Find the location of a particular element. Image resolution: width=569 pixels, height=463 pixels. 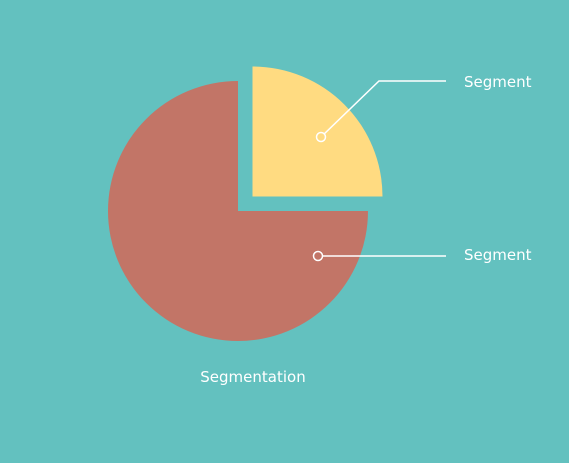

callout-segment-large: Segment is located at coordinates (422, 255).